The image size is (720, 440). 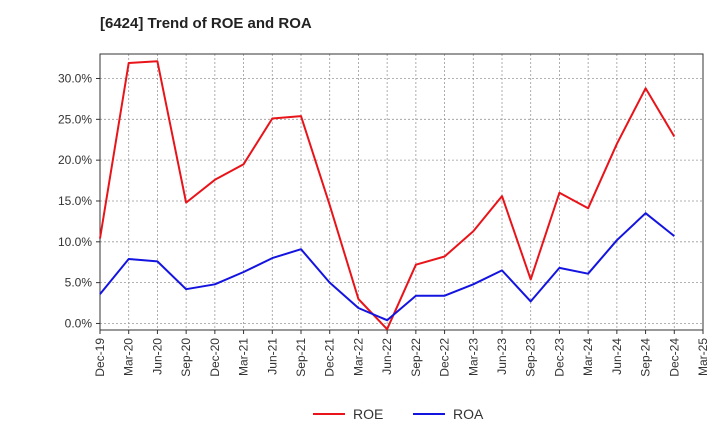 I want to click on y-tick-label: 20.0%, so click(x=75, y=160).